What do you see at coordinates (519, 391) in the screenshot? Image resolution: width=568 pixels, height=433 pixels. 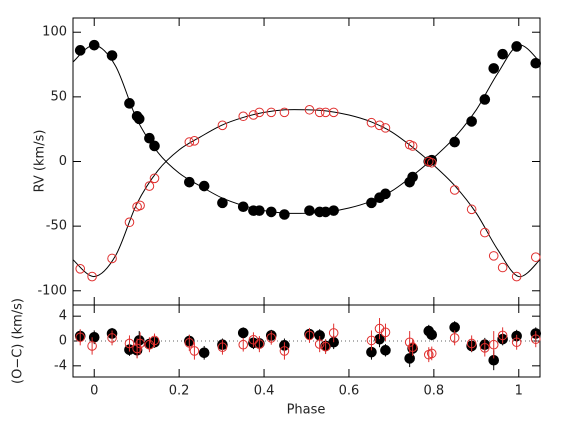 I see `x-tick-label: 1` at bounding box center [519, 391].